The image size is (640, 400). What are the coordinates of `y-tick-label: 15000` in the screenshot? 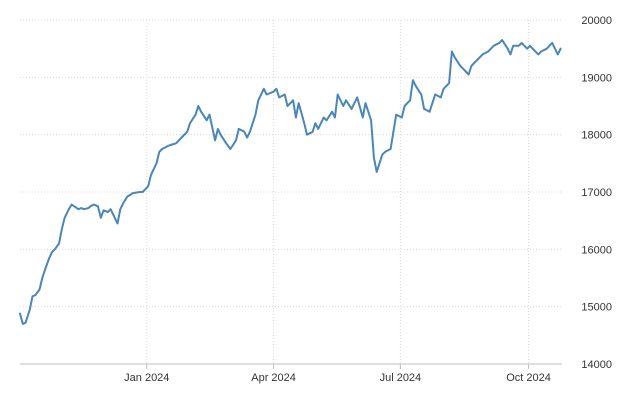 It's located at (596, 308).